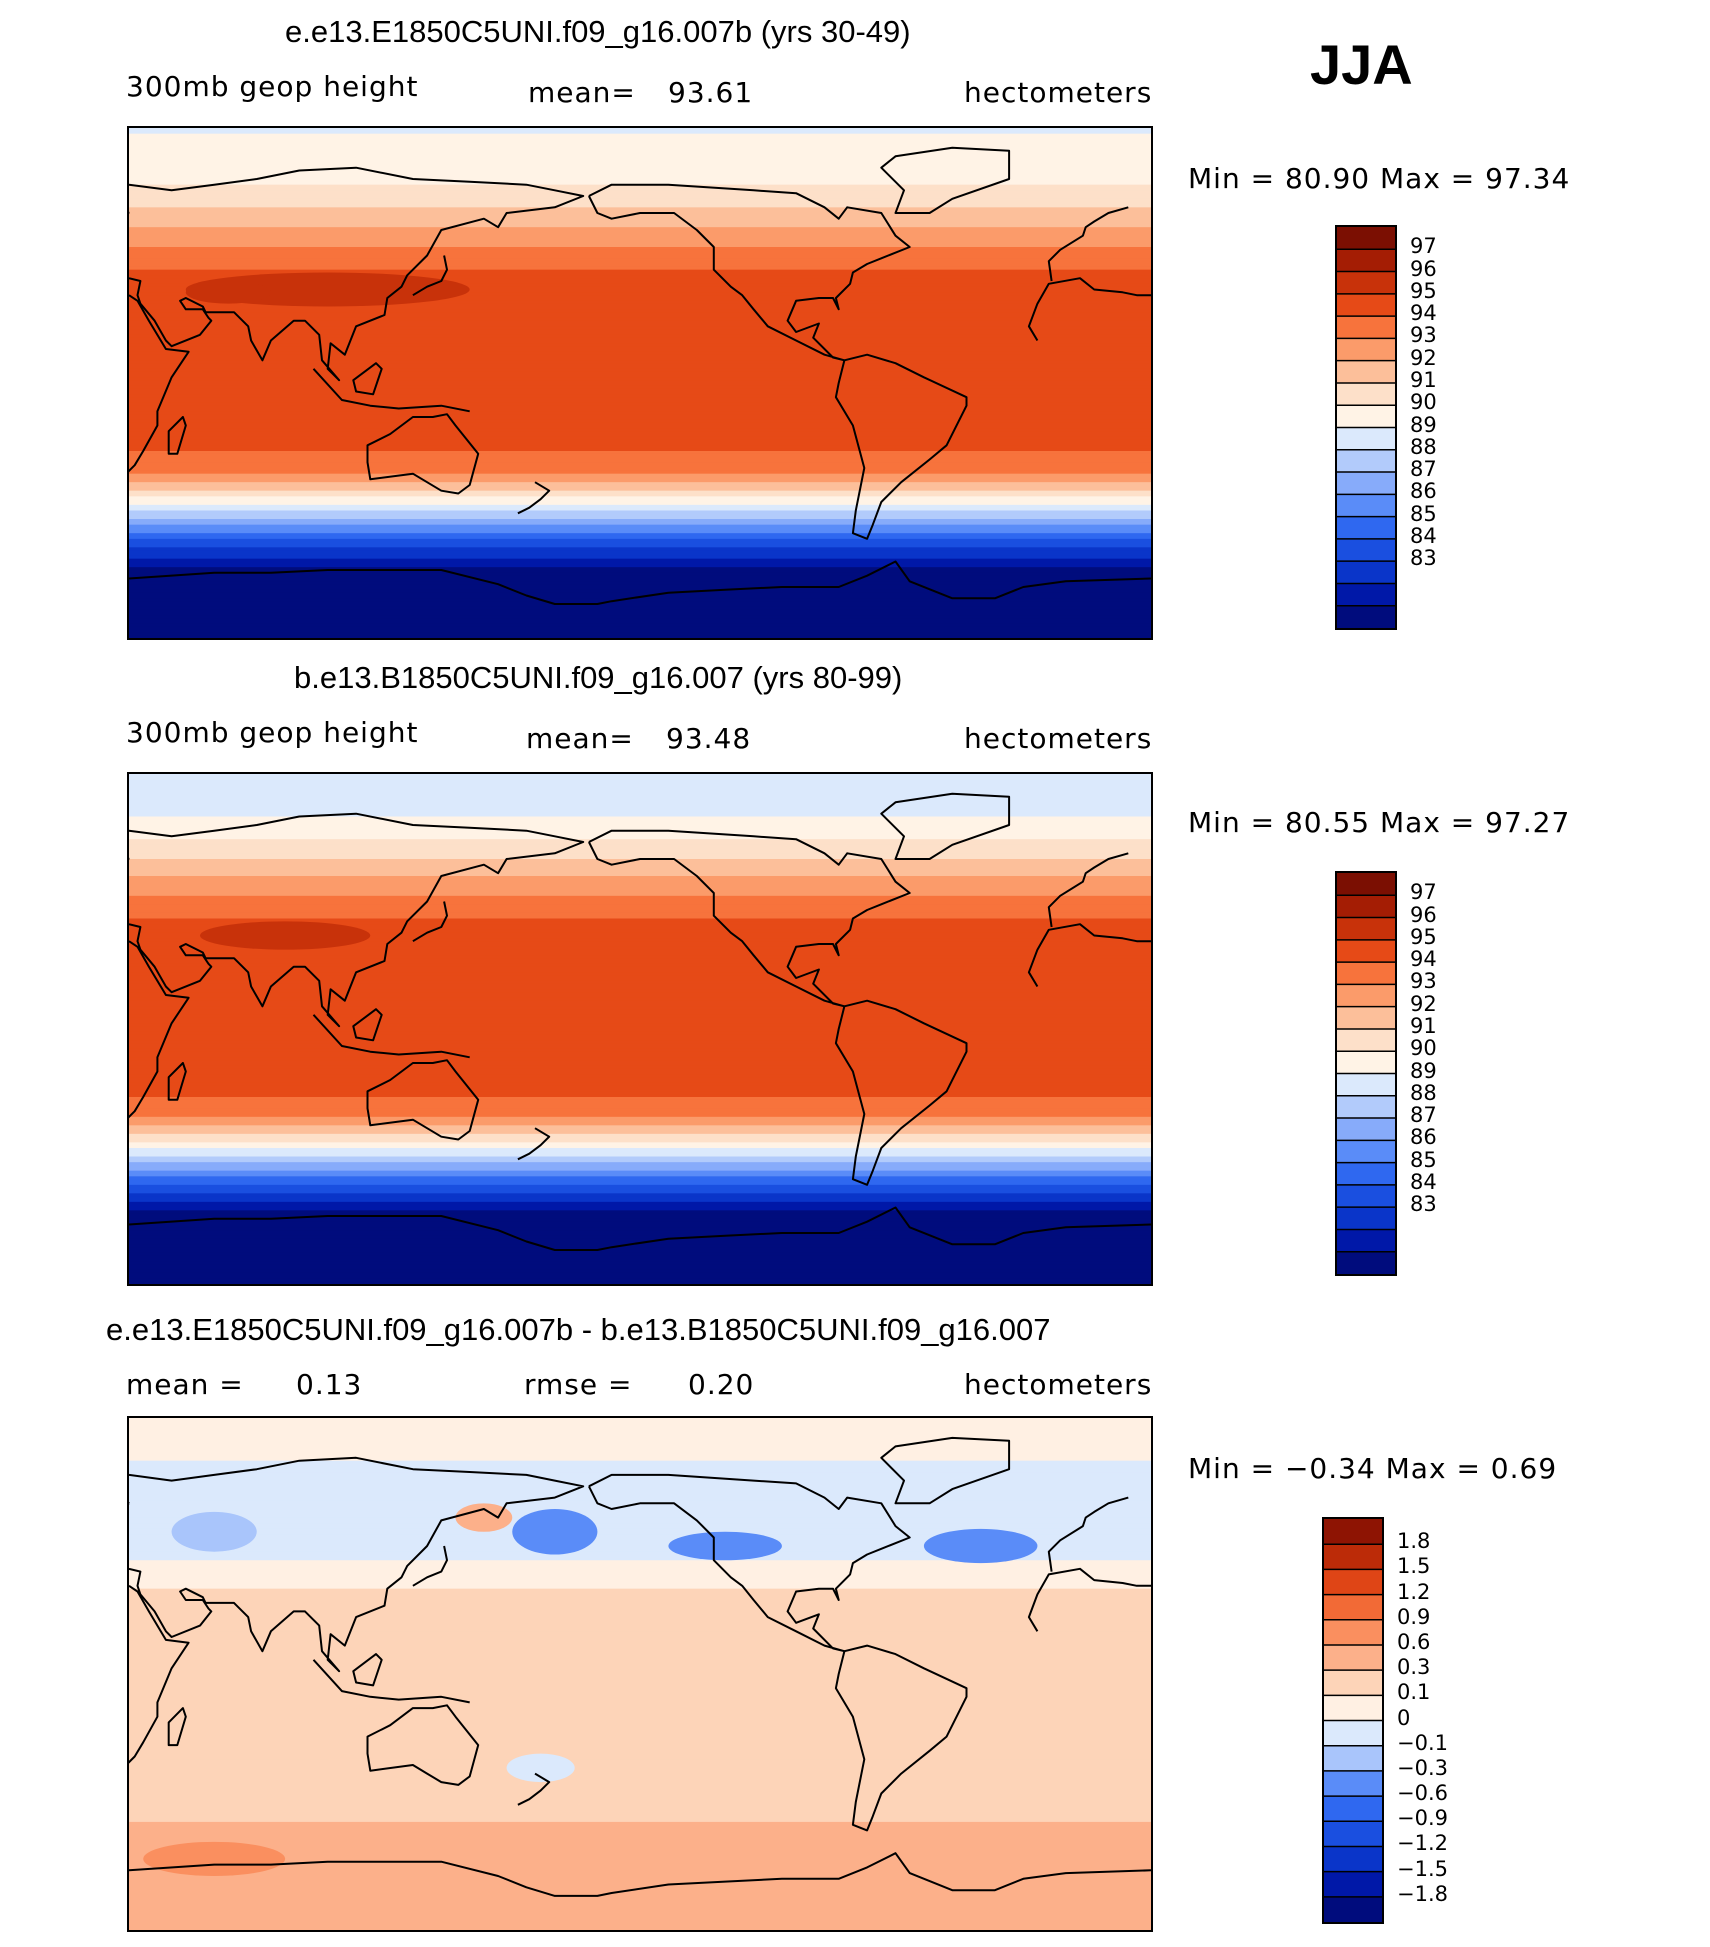  What do you see at coordinates (1414, 1591) in the screenshot?
I see `colorbar-tick-label: 1.2` at bounding box center [1414, 1591].